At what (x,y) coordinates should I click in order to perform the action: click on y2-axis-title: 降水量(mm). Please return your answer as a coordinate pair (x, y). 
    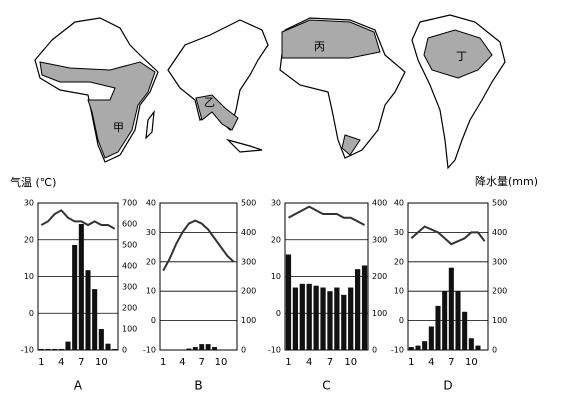
    Looking at the image, I should click on (506, 181).